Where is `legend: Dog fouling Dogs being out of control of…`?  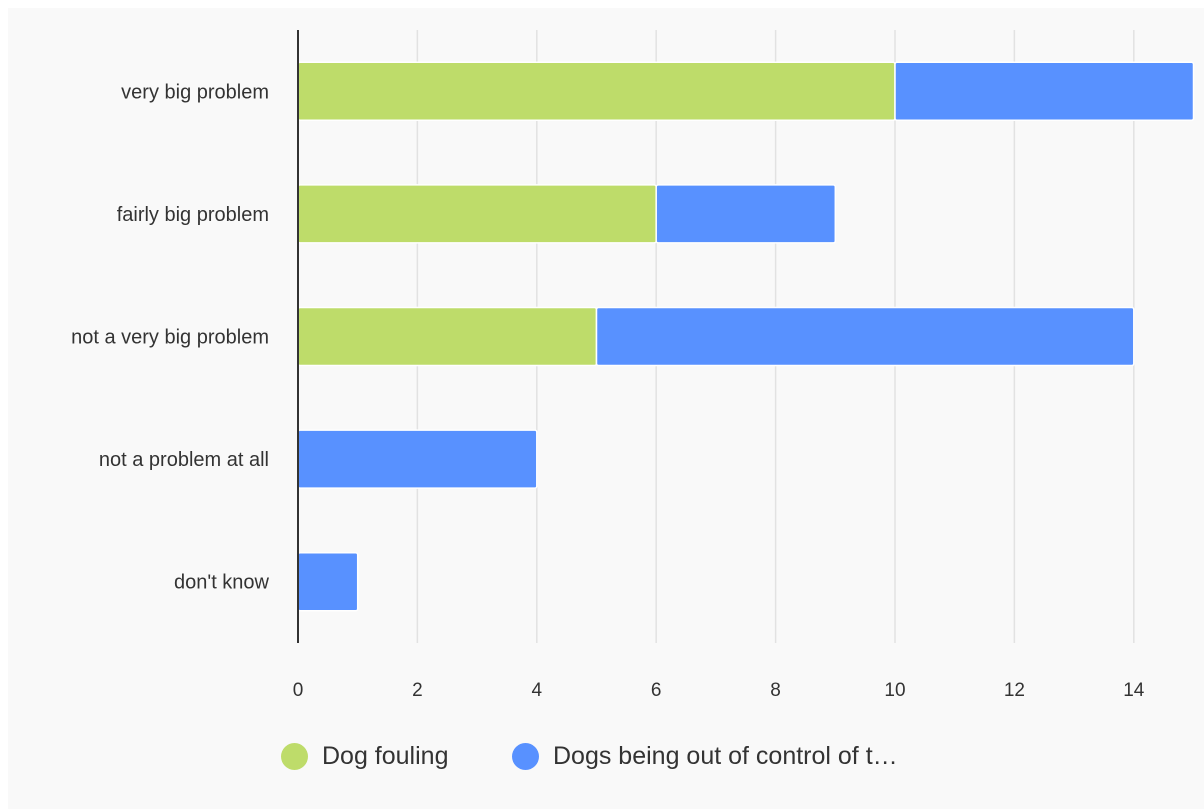
legend: Dog fouling Dogs being out of control of… is located at coordinates (606, 756).